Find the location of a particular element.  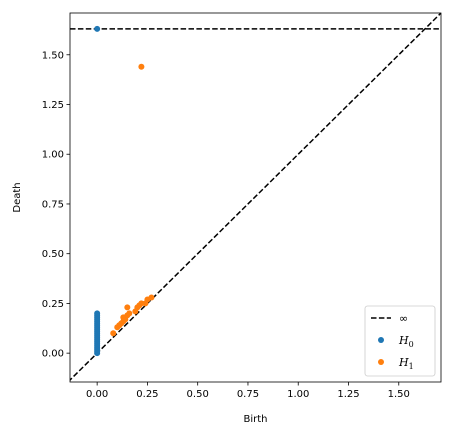

x-tick-label: 0.50 is located at coordinates (198, 394).